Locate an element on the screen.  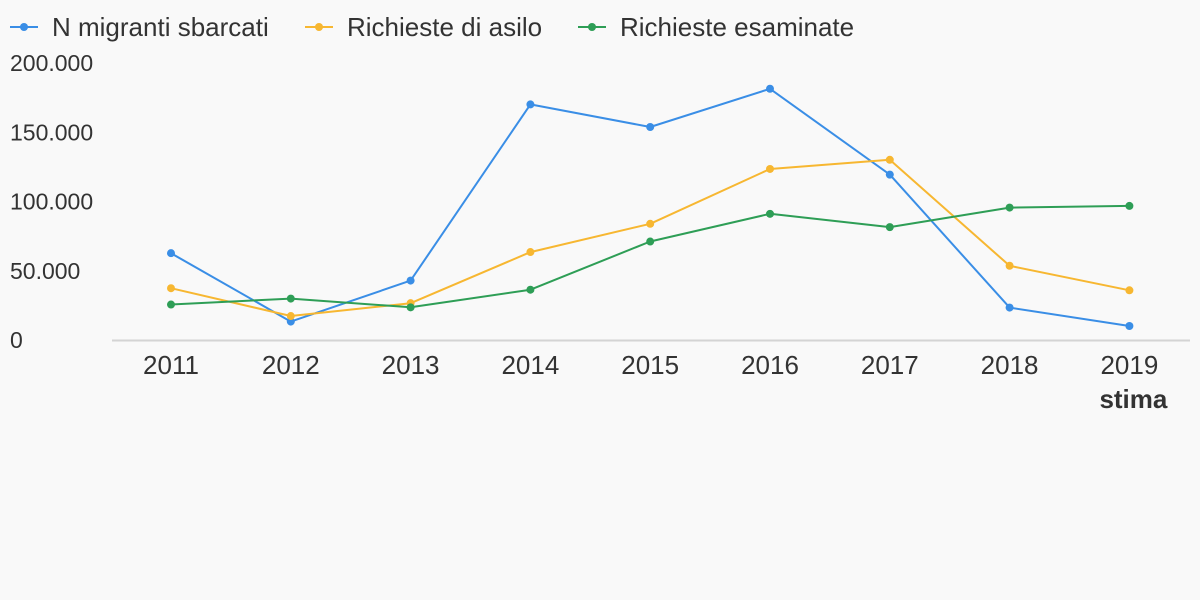
y-tick-label: 200.000 is located at coordinates (51, 63).